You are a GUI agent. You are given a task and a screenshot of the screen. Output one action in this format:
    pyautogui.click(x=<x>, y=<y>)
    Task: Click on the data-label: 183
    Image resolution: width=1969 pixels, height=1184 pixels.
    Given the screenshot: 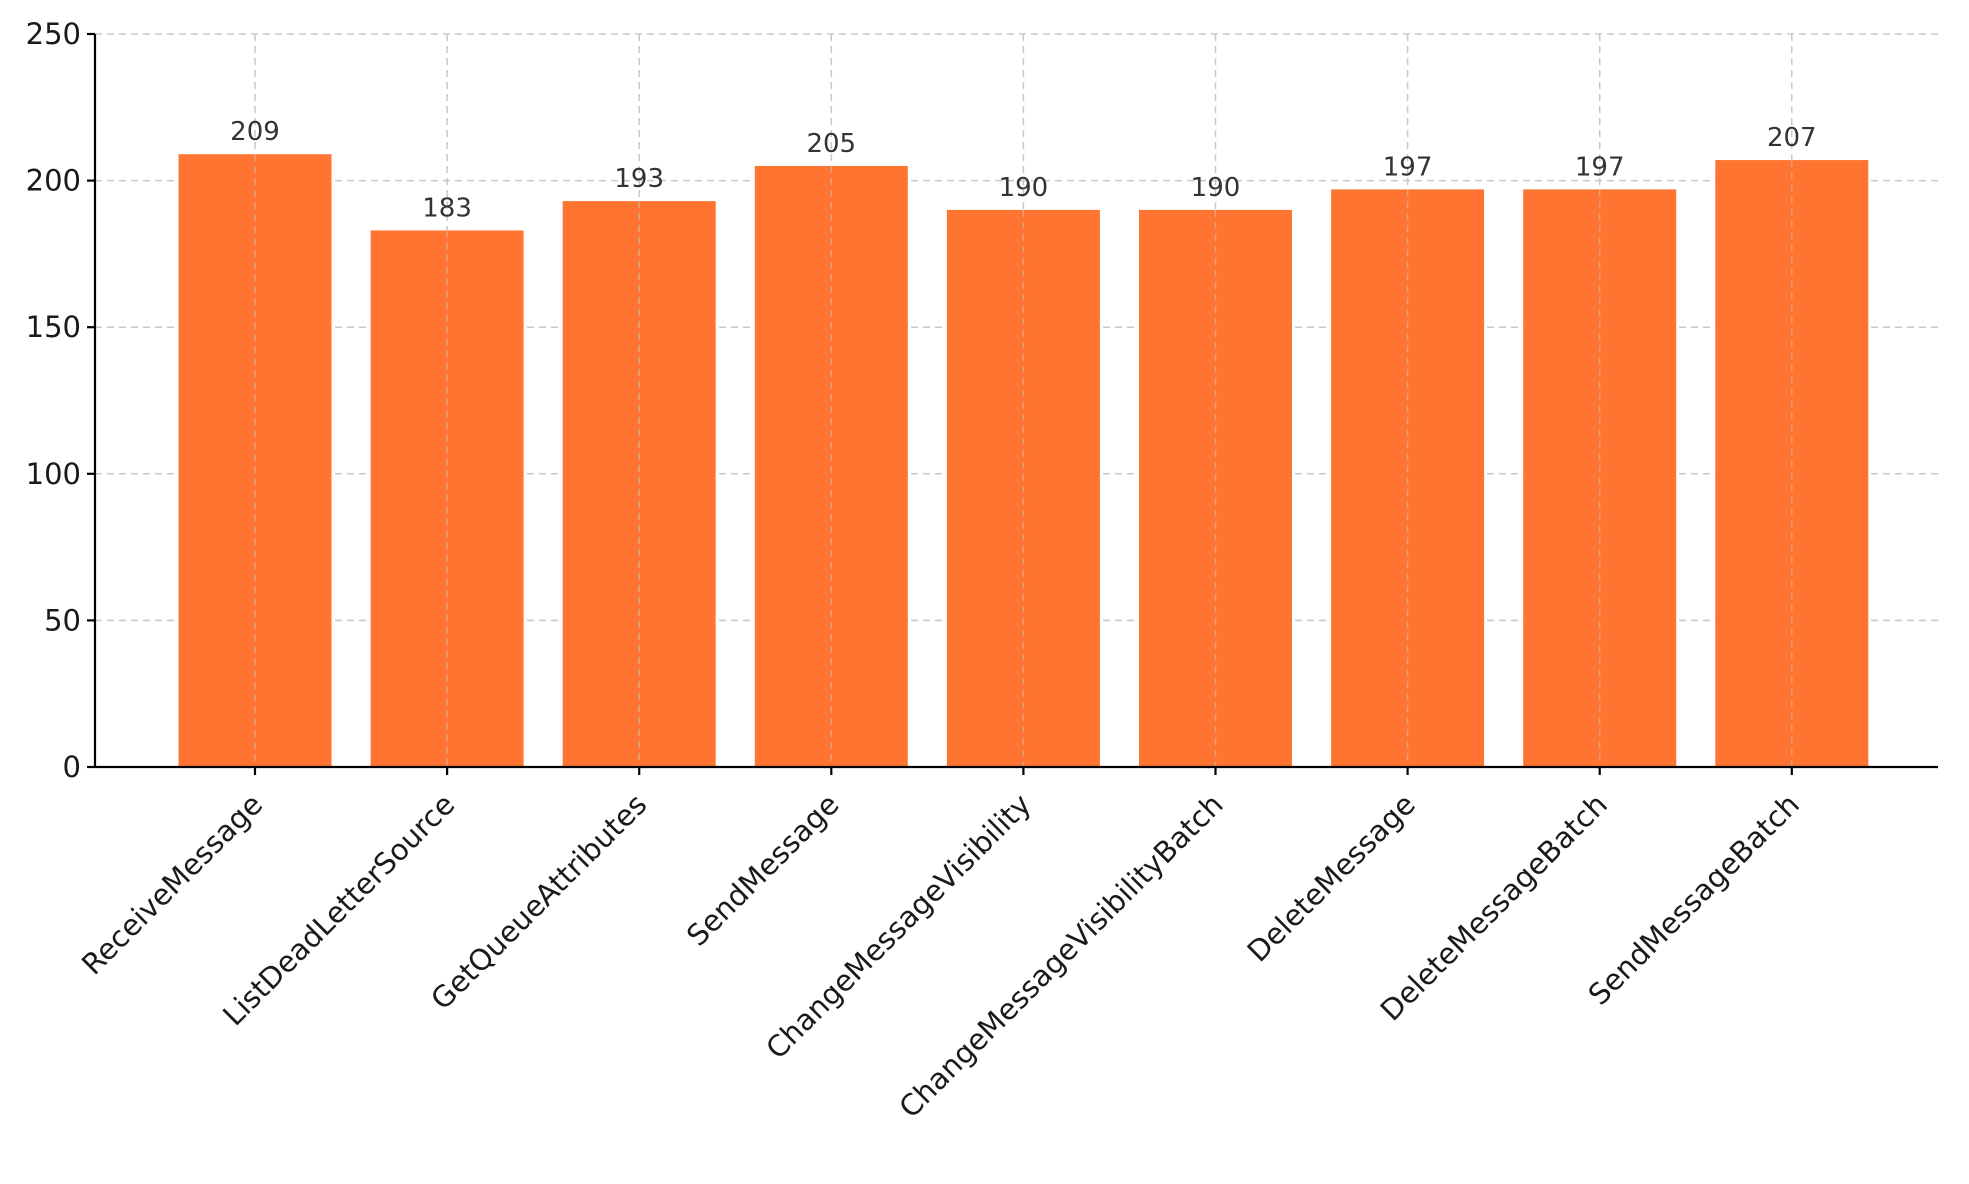 What is the action you would take?
    pyautogui.click(x=447, y=208)
    